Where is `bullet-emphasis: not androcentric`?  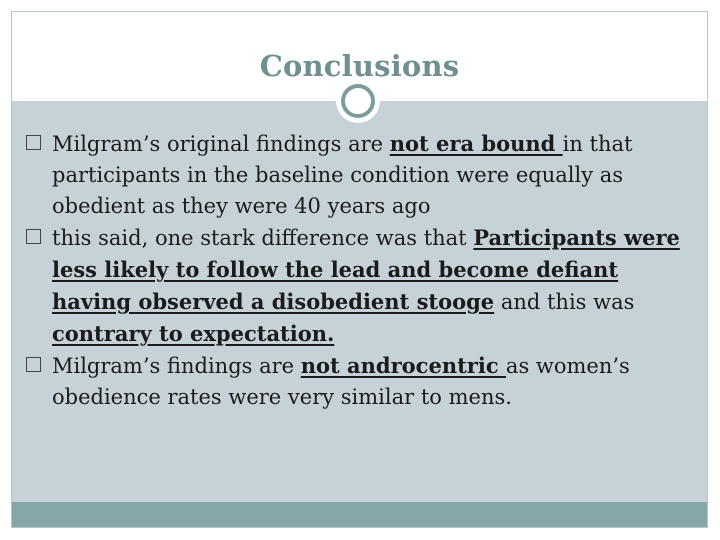
bullet-emphasis: not androcentric is located at coordinates (403, 365).